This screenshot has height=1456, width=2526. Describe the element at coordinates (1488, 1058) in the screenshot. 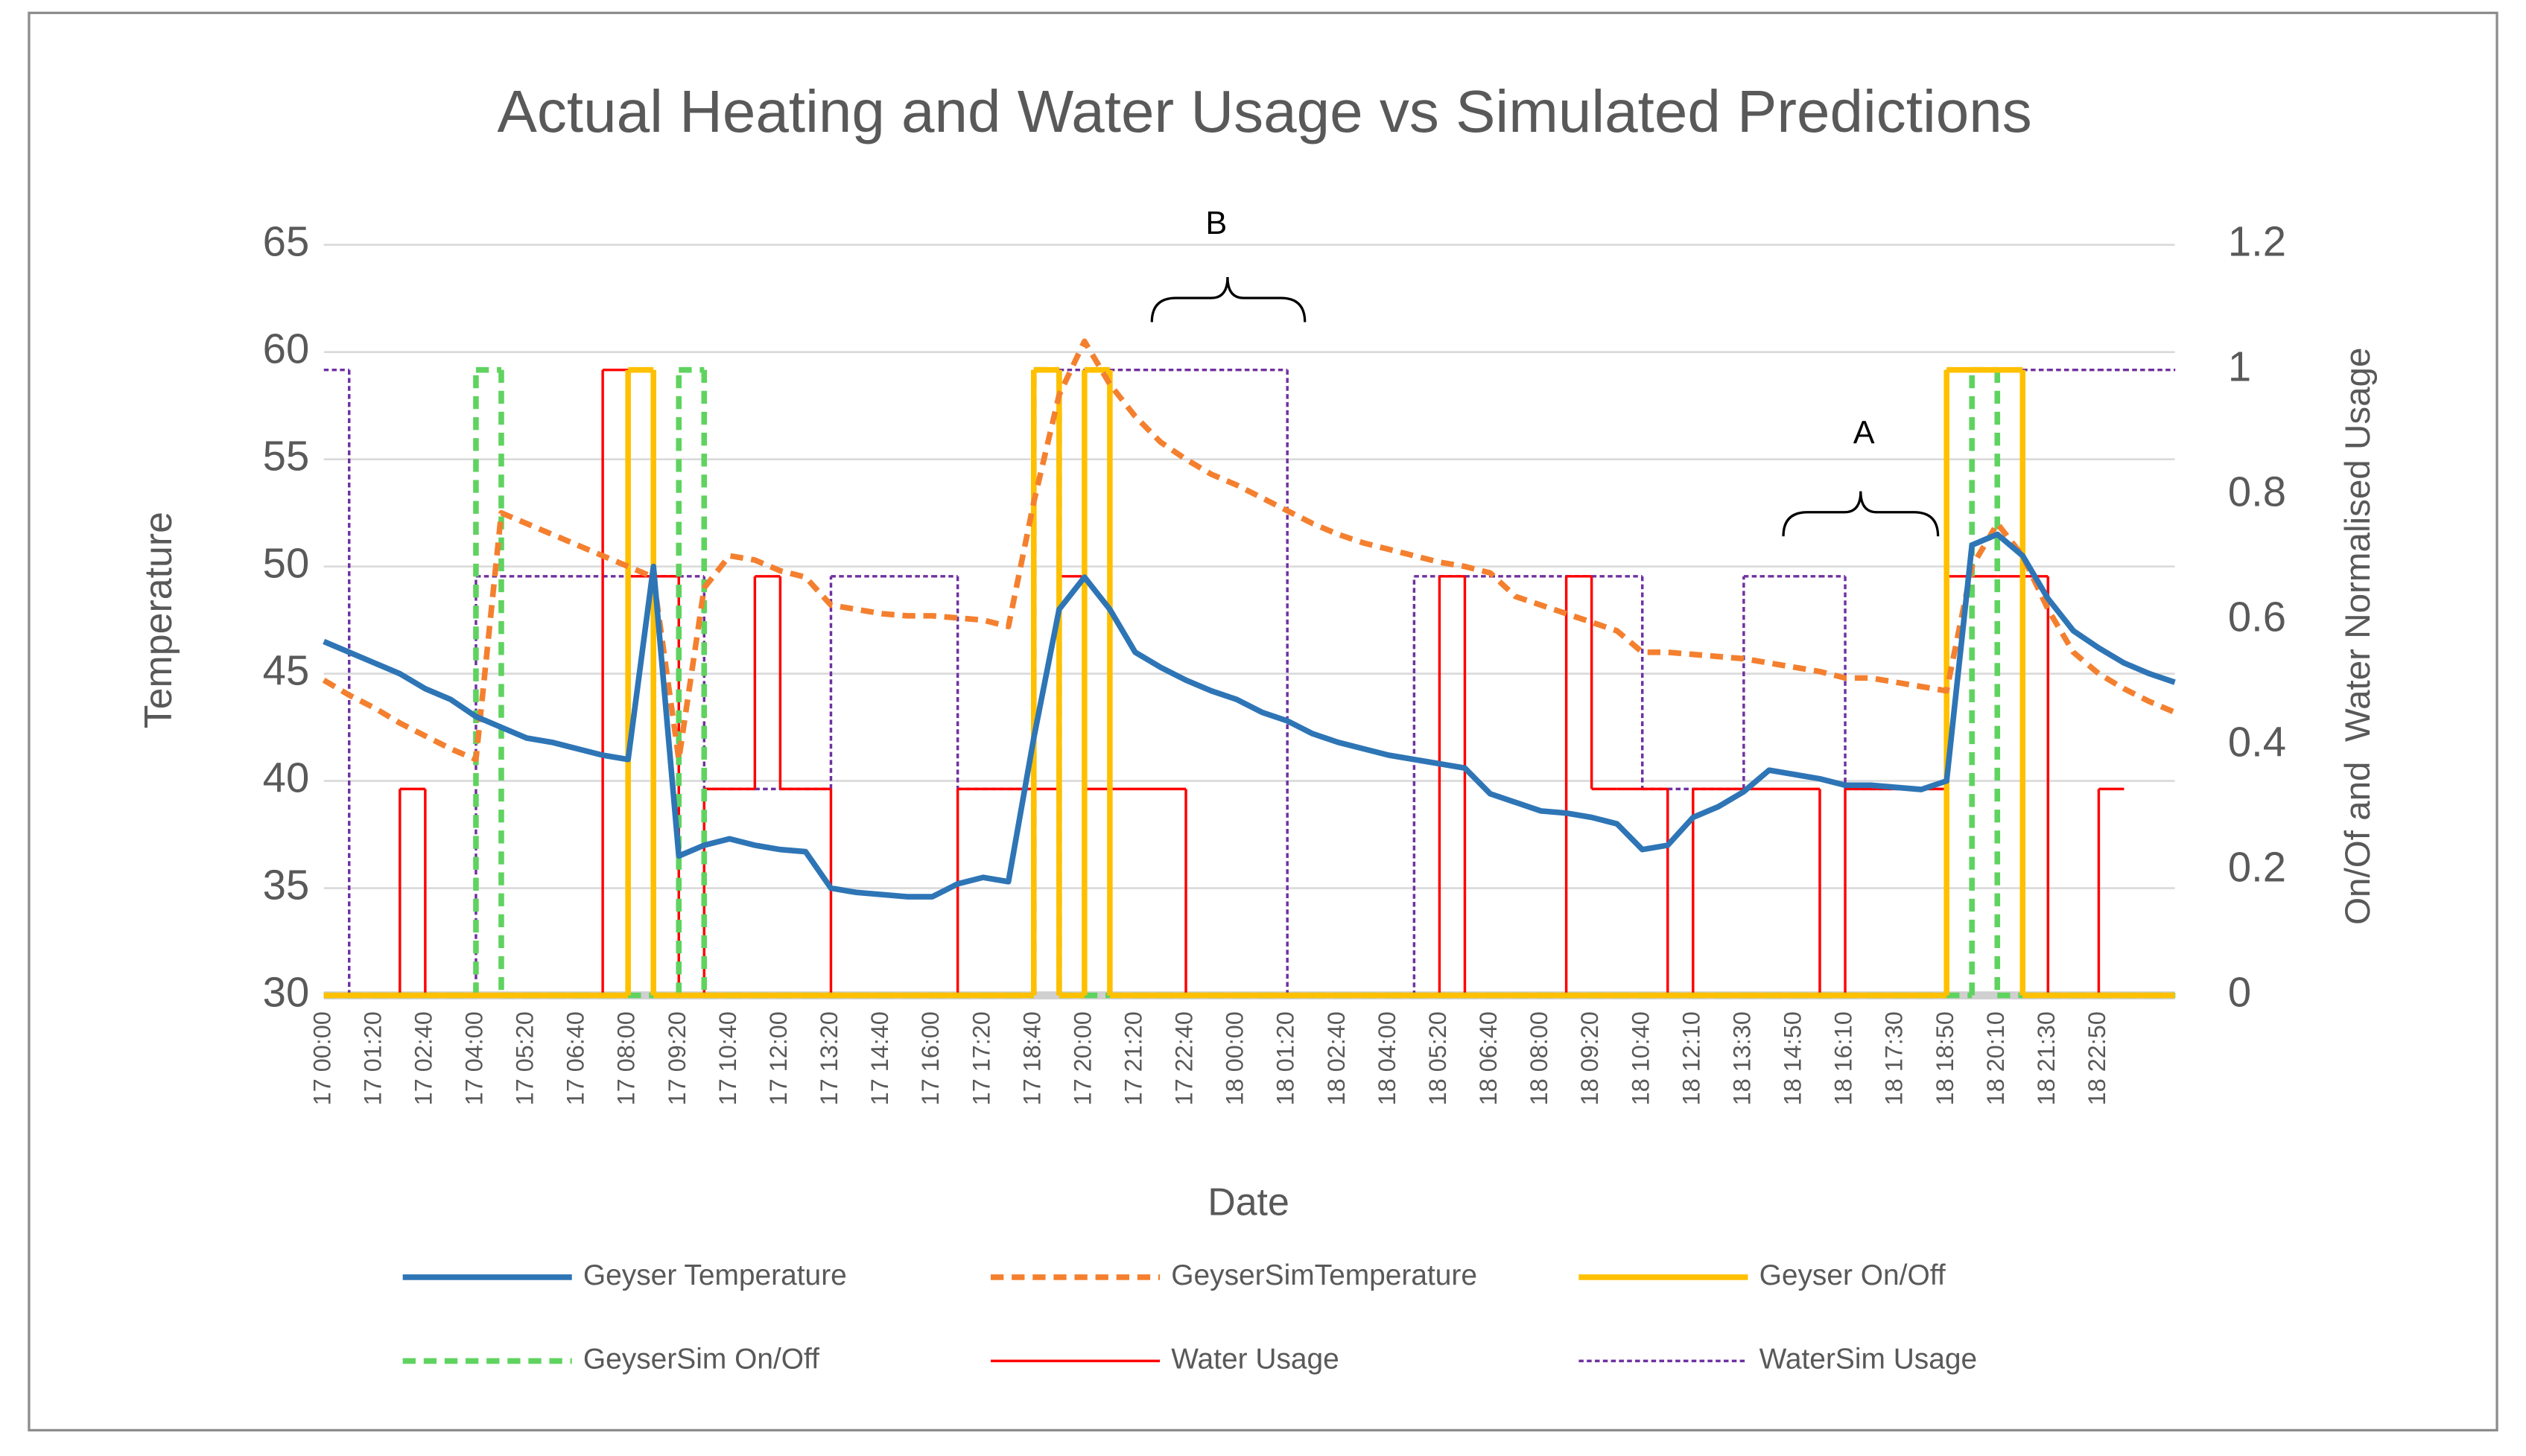

I see `x-tick-label: 18 06:40` at that location.